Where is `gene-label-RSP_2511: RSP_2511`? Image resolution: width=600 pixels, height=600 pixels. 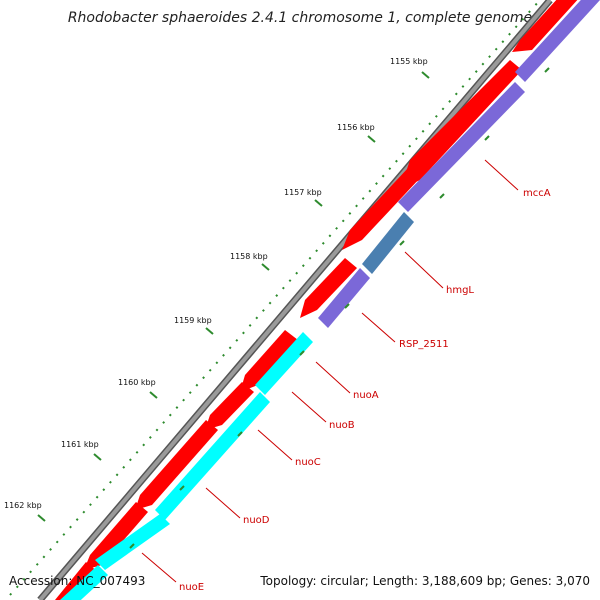
gene-label-RSP_2511: RSP_2511 is located at coordinates (424, 344).